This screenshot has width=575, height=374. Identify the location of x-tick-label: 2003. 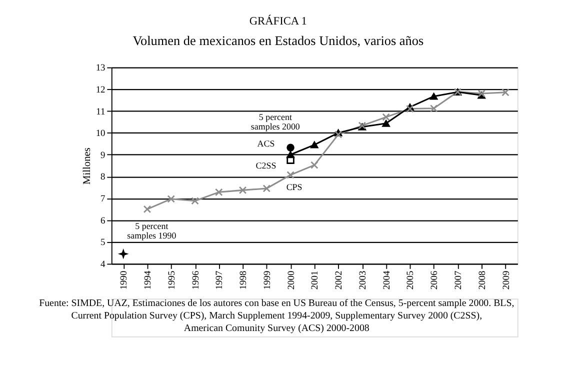
(363, 280).